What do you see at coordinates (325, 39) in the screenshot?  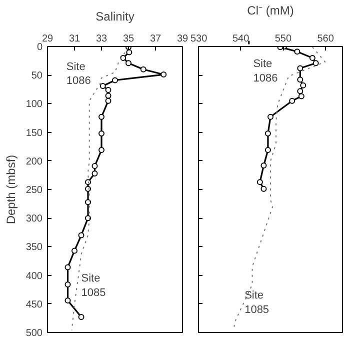 I see `x-tick-label: 560` at bounding box center [325, 39].